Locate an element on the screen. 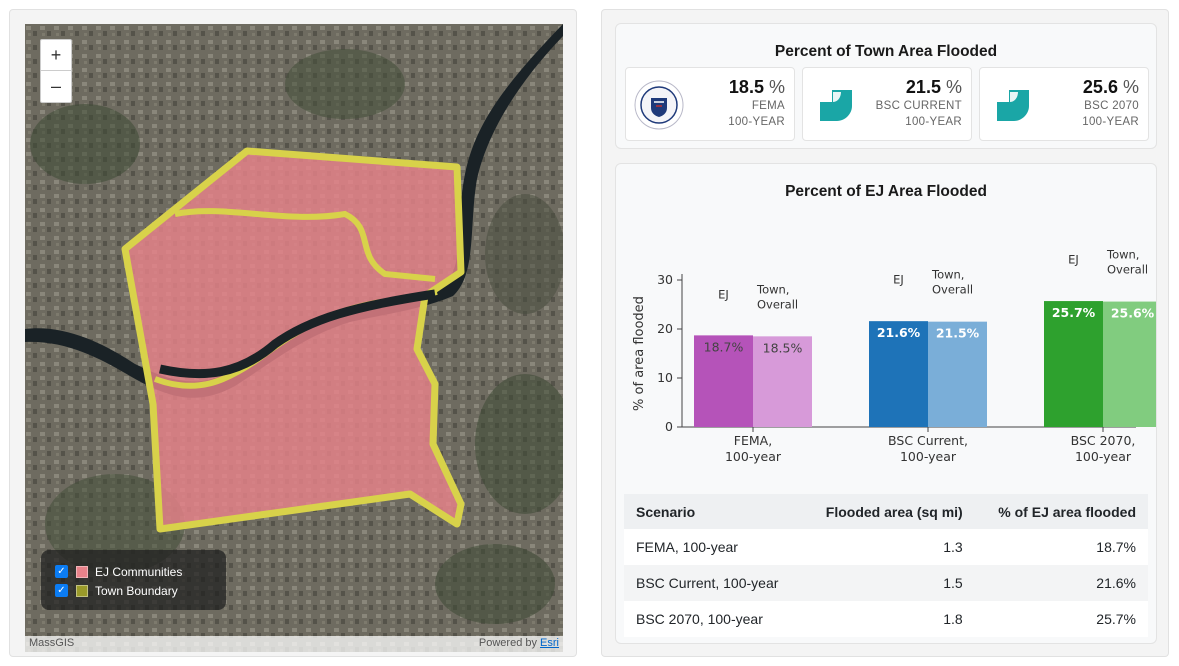 This screenshot has width=1179, height=666. layer-legend: ✓ EJ Communities ✓ Town Boundary is located at coordinates (133, 580).